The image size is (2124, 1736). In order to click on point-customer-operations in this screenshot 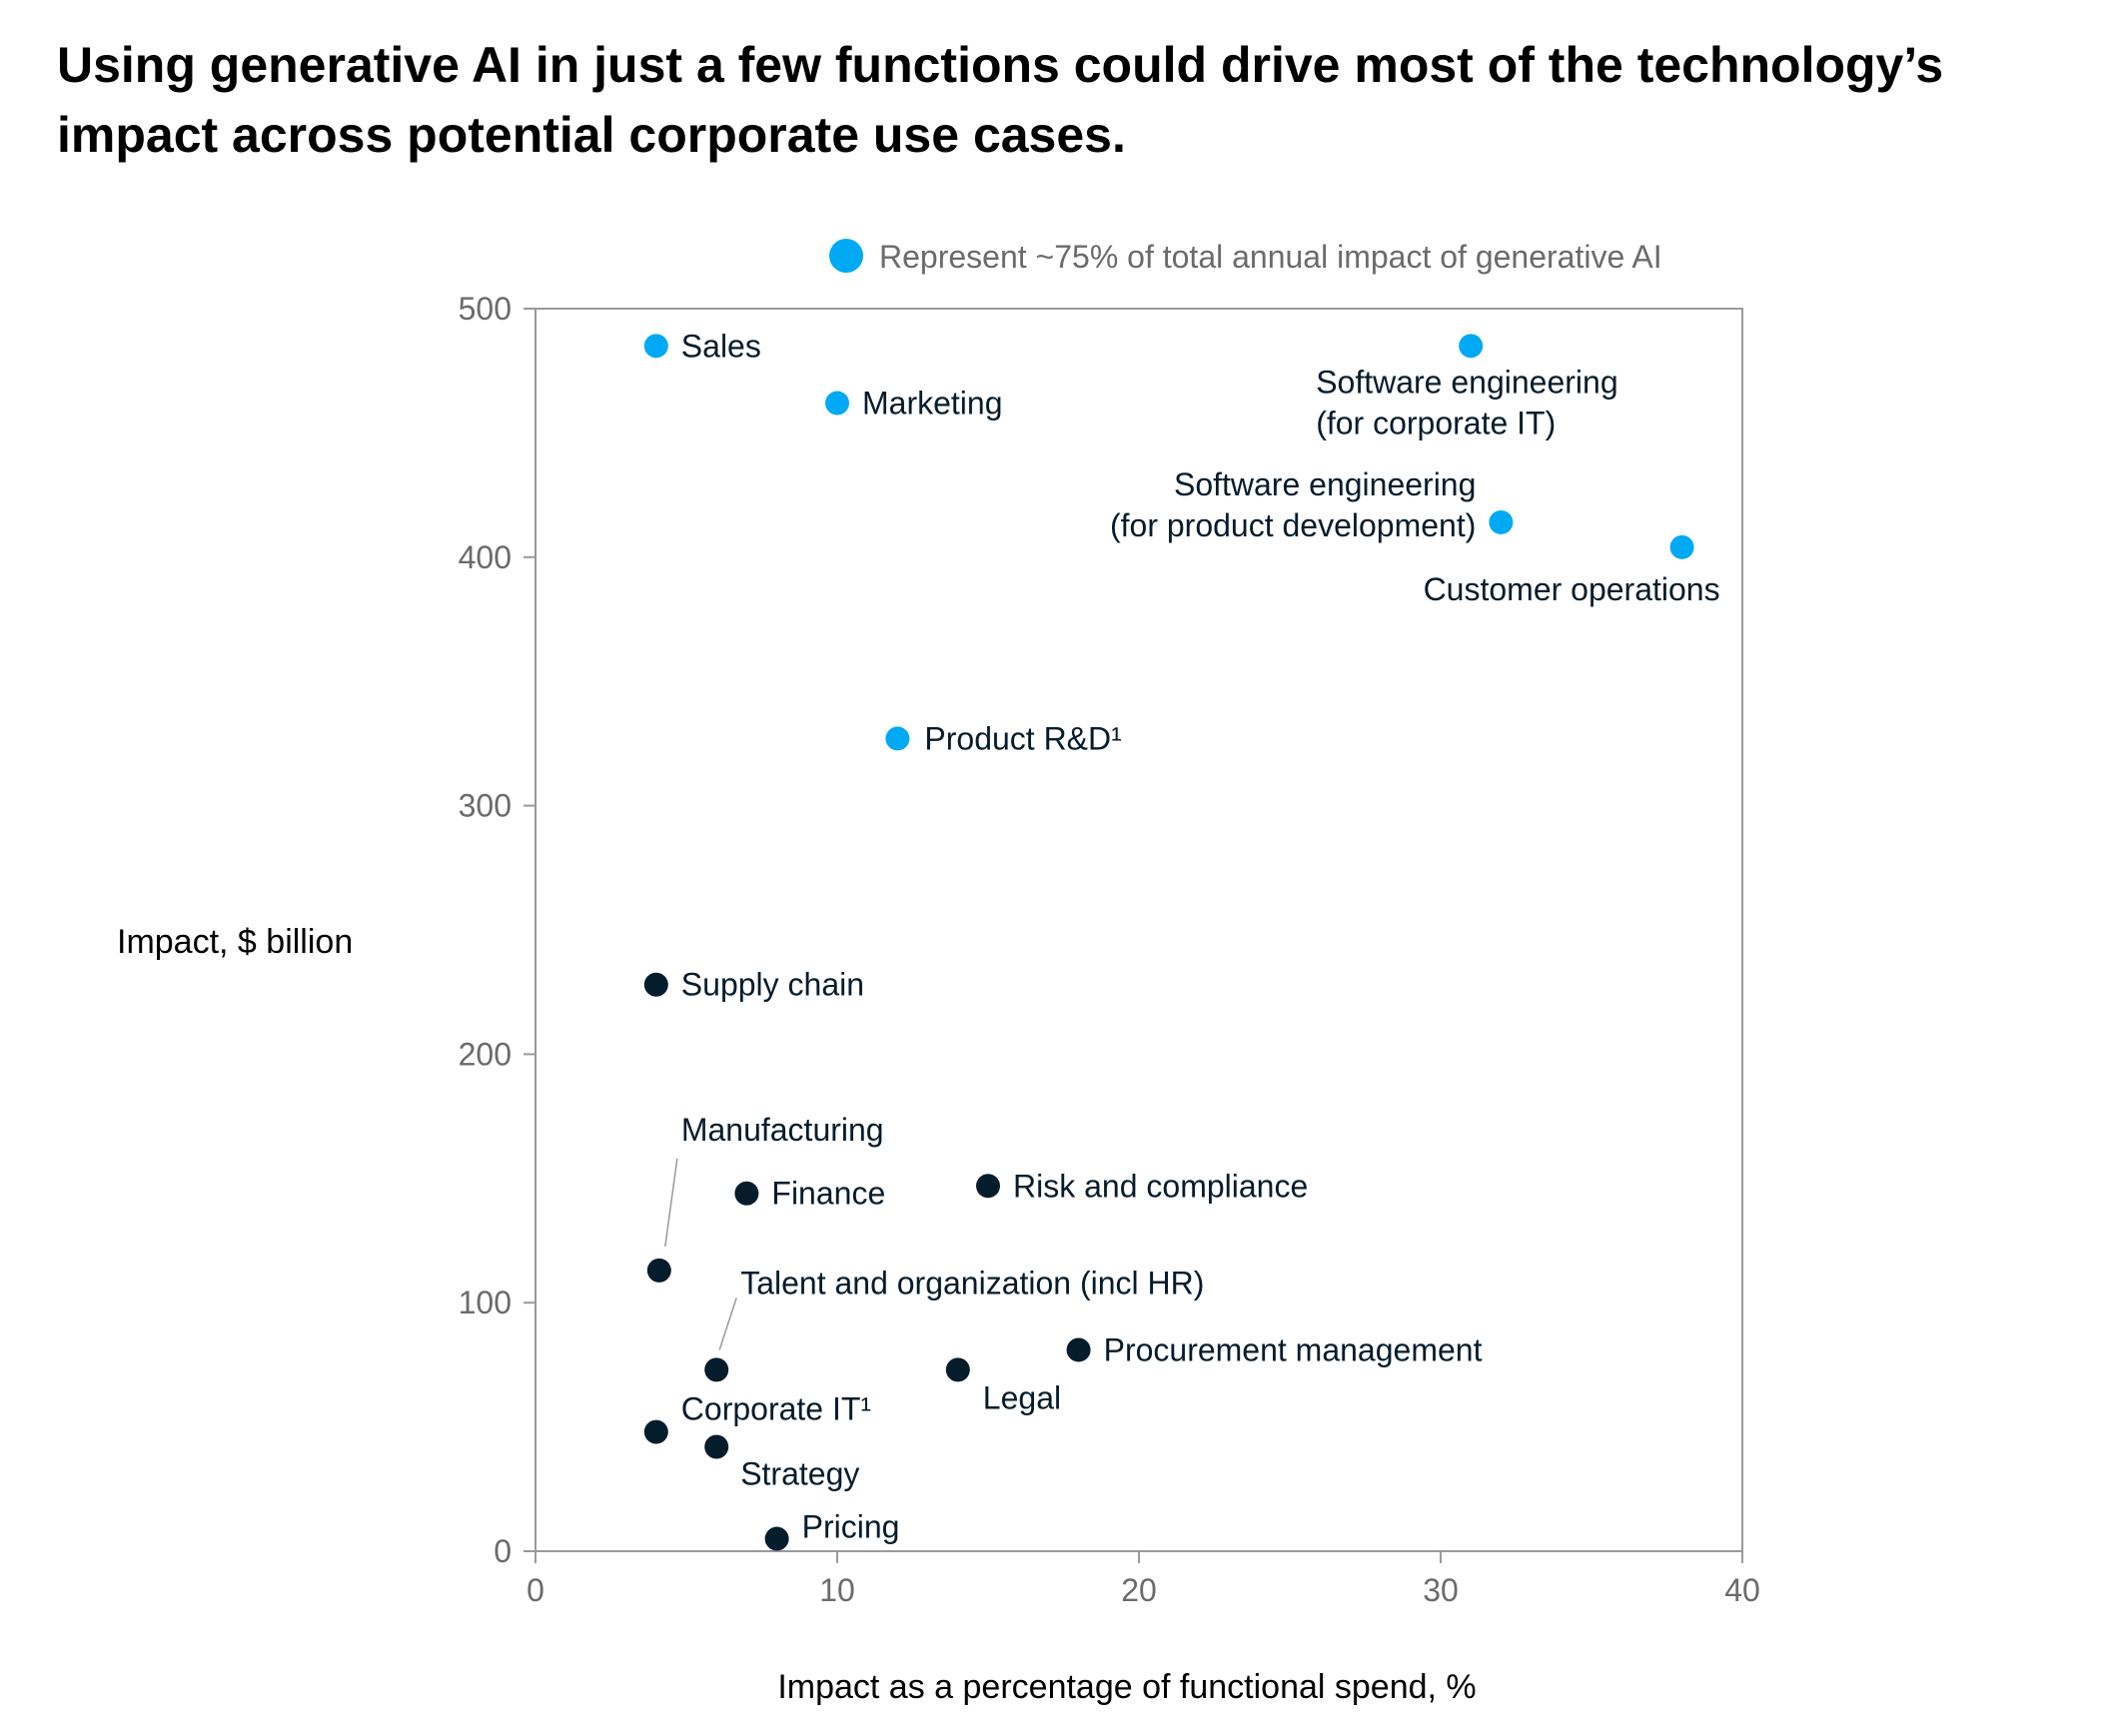, I will do `click(1681, 547)`.